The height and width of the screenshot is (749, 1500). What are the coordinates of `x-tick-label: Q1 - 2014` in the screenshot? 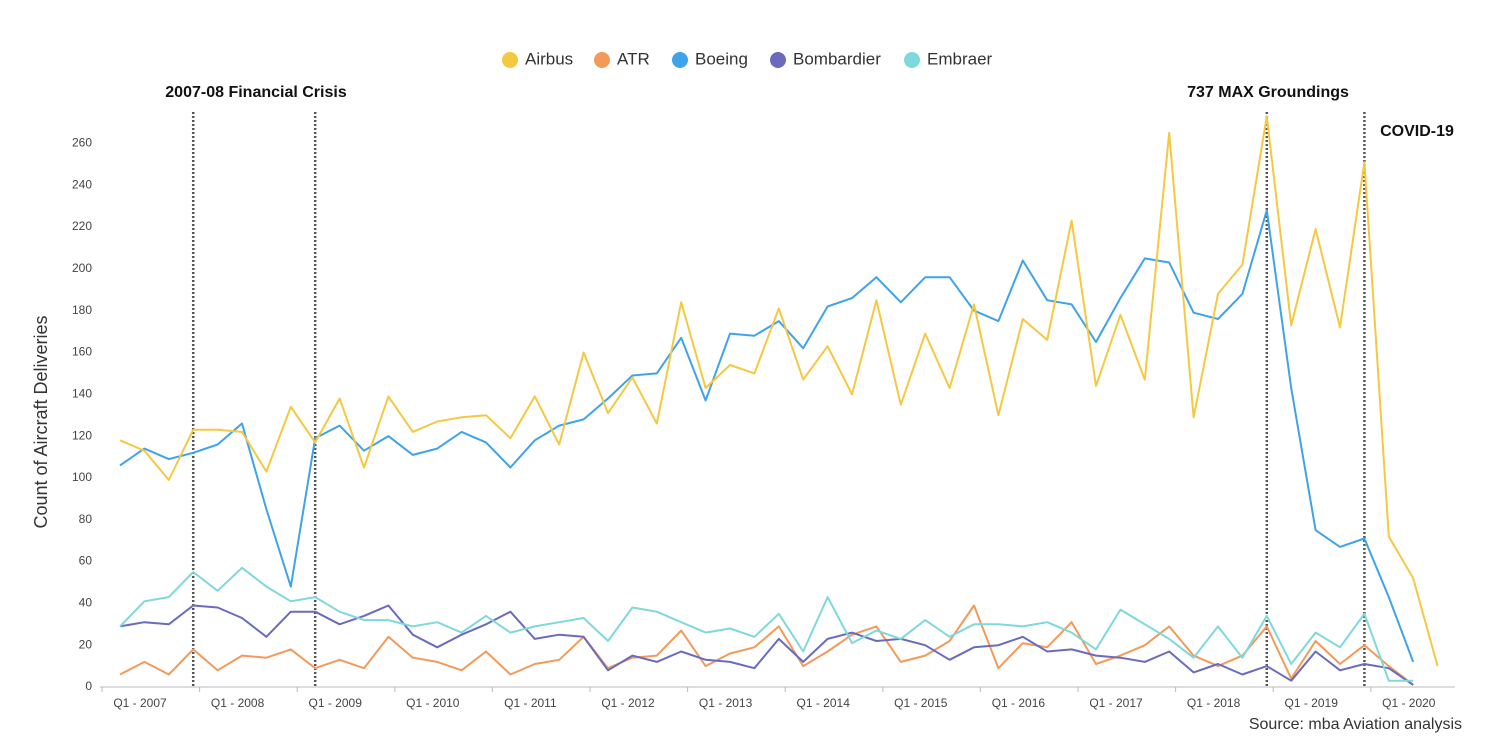 It's located at (824, 703).